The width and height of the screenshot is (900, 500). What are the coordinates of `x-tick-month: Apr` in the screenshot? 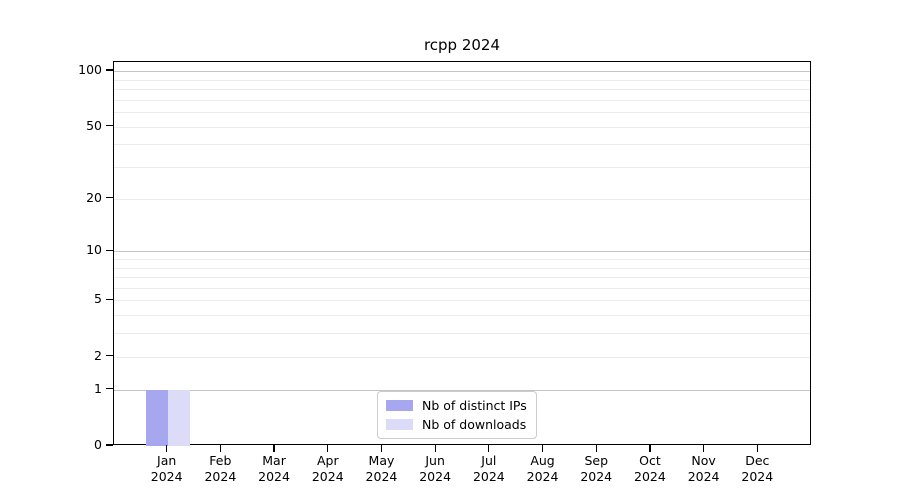 It's located at (327, 460).